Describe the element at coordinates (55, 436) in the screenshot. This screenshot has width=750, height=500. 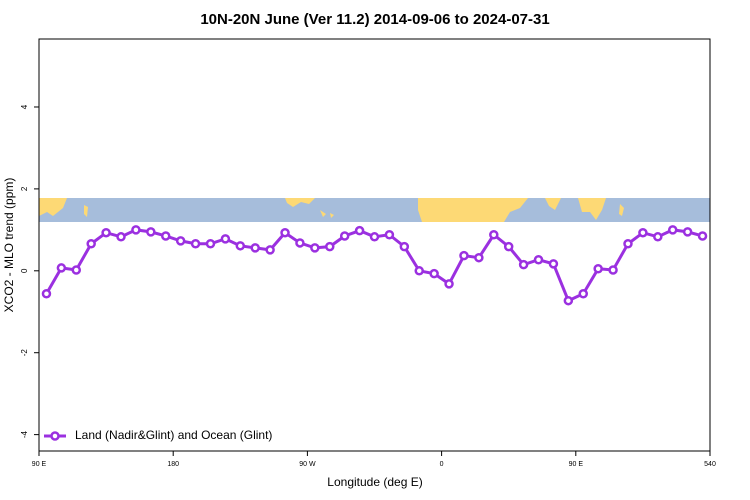
I see `legend-marker` at that location.